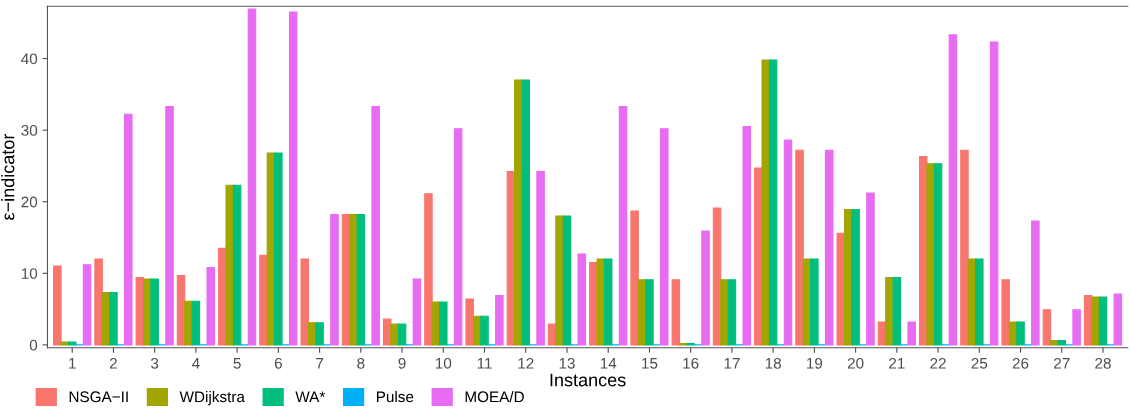  Describe the element at coordinates (855, 363) in the screenshot. I see `x-tick-label: 20` at that location.